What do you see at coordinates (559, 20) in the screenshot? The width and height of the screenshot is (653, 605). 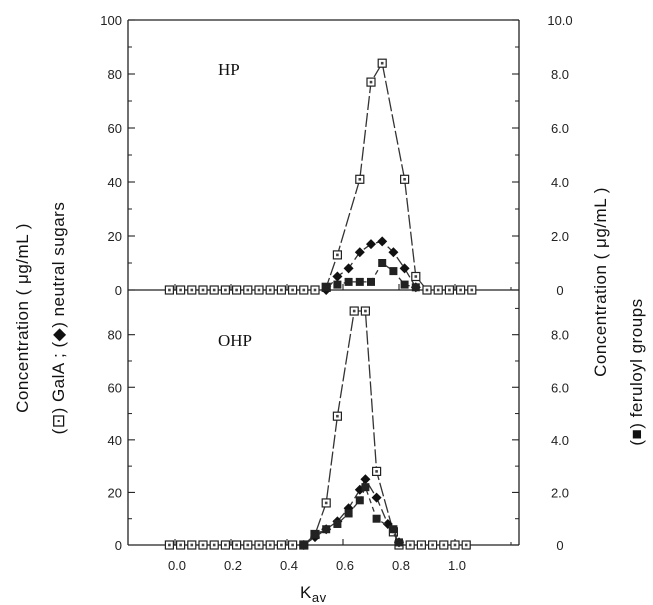 I see `y-right-tick-label: 10.0` at bounding box center [559, 20].